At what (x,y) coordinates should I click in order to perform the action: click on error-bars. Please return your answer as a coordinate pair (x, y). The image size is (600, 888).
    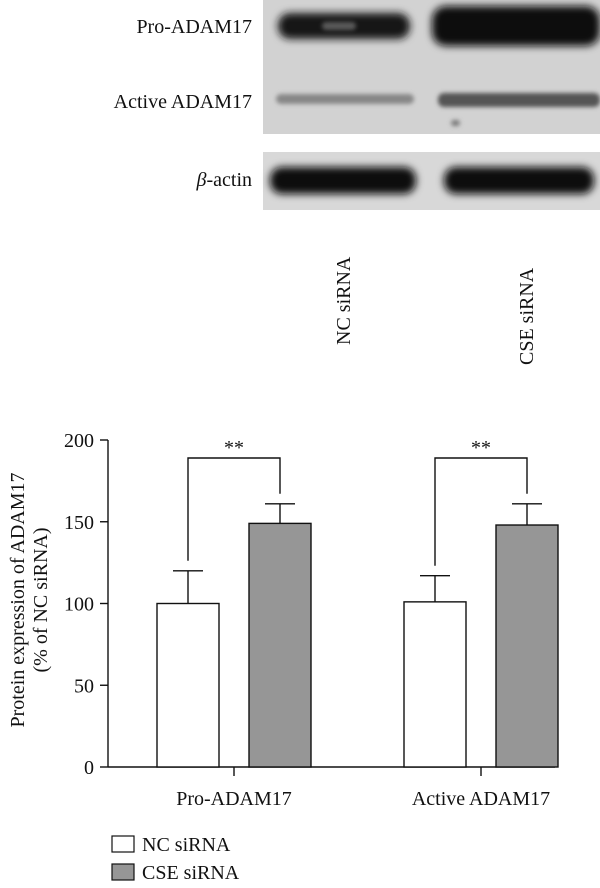
    Looking at the image, I should click on (357, 553).